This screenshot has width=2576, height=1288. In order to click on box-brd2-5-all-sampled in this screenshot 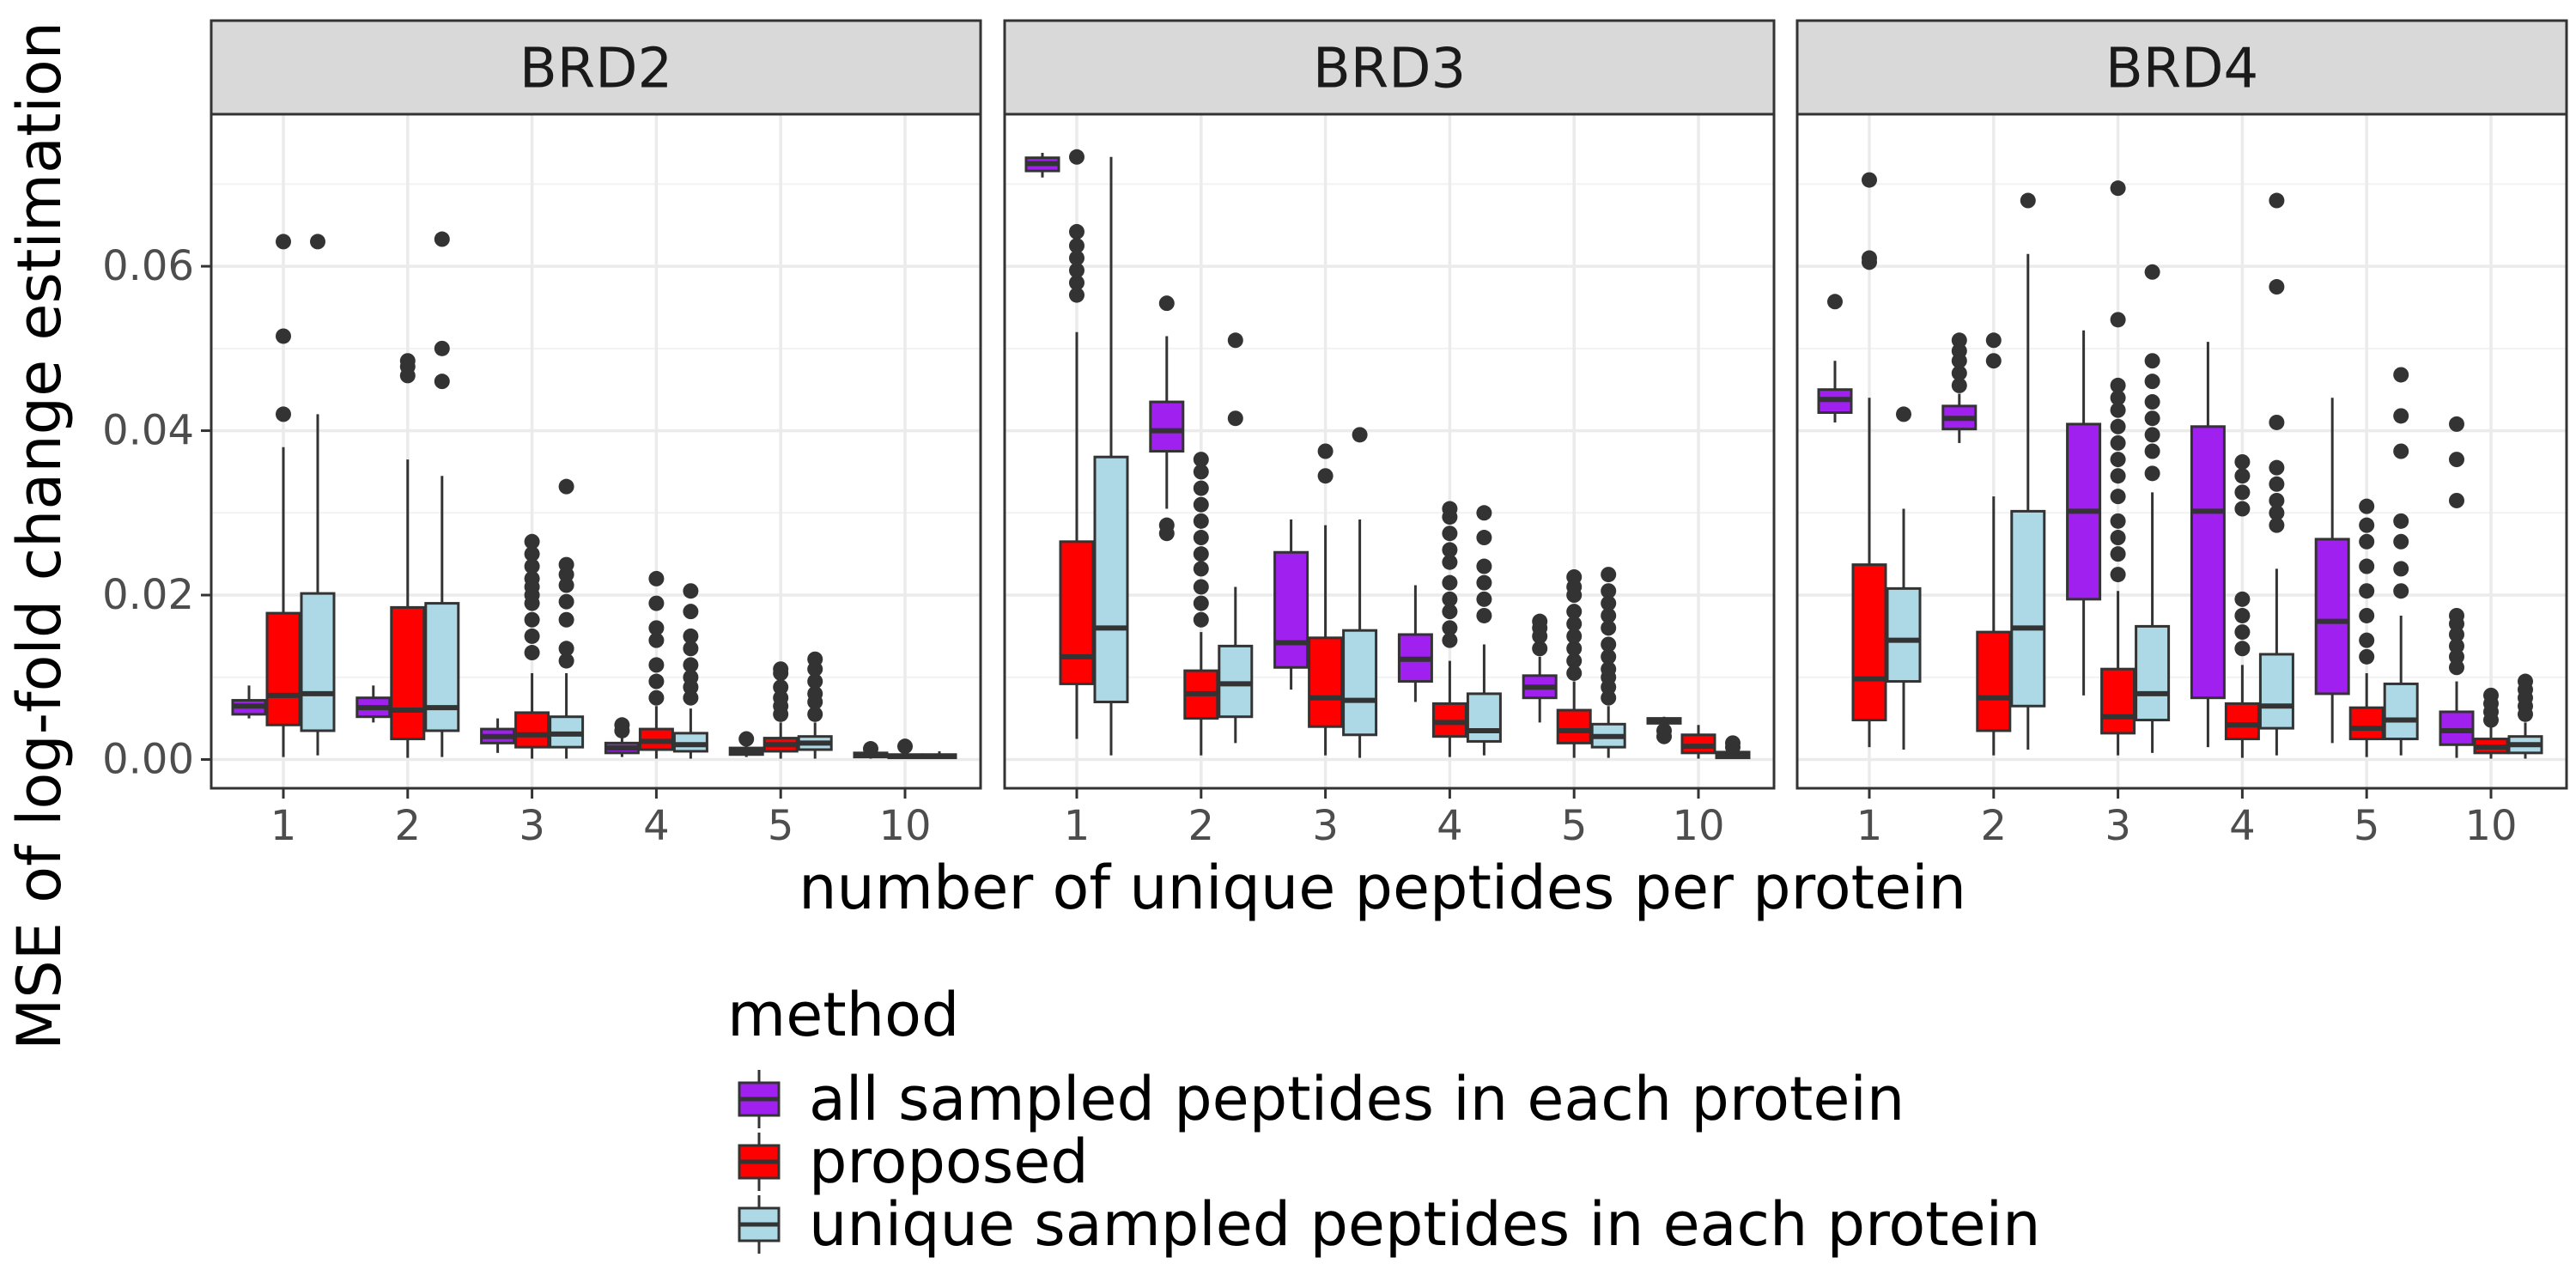, I will do `click(746, 744)`.